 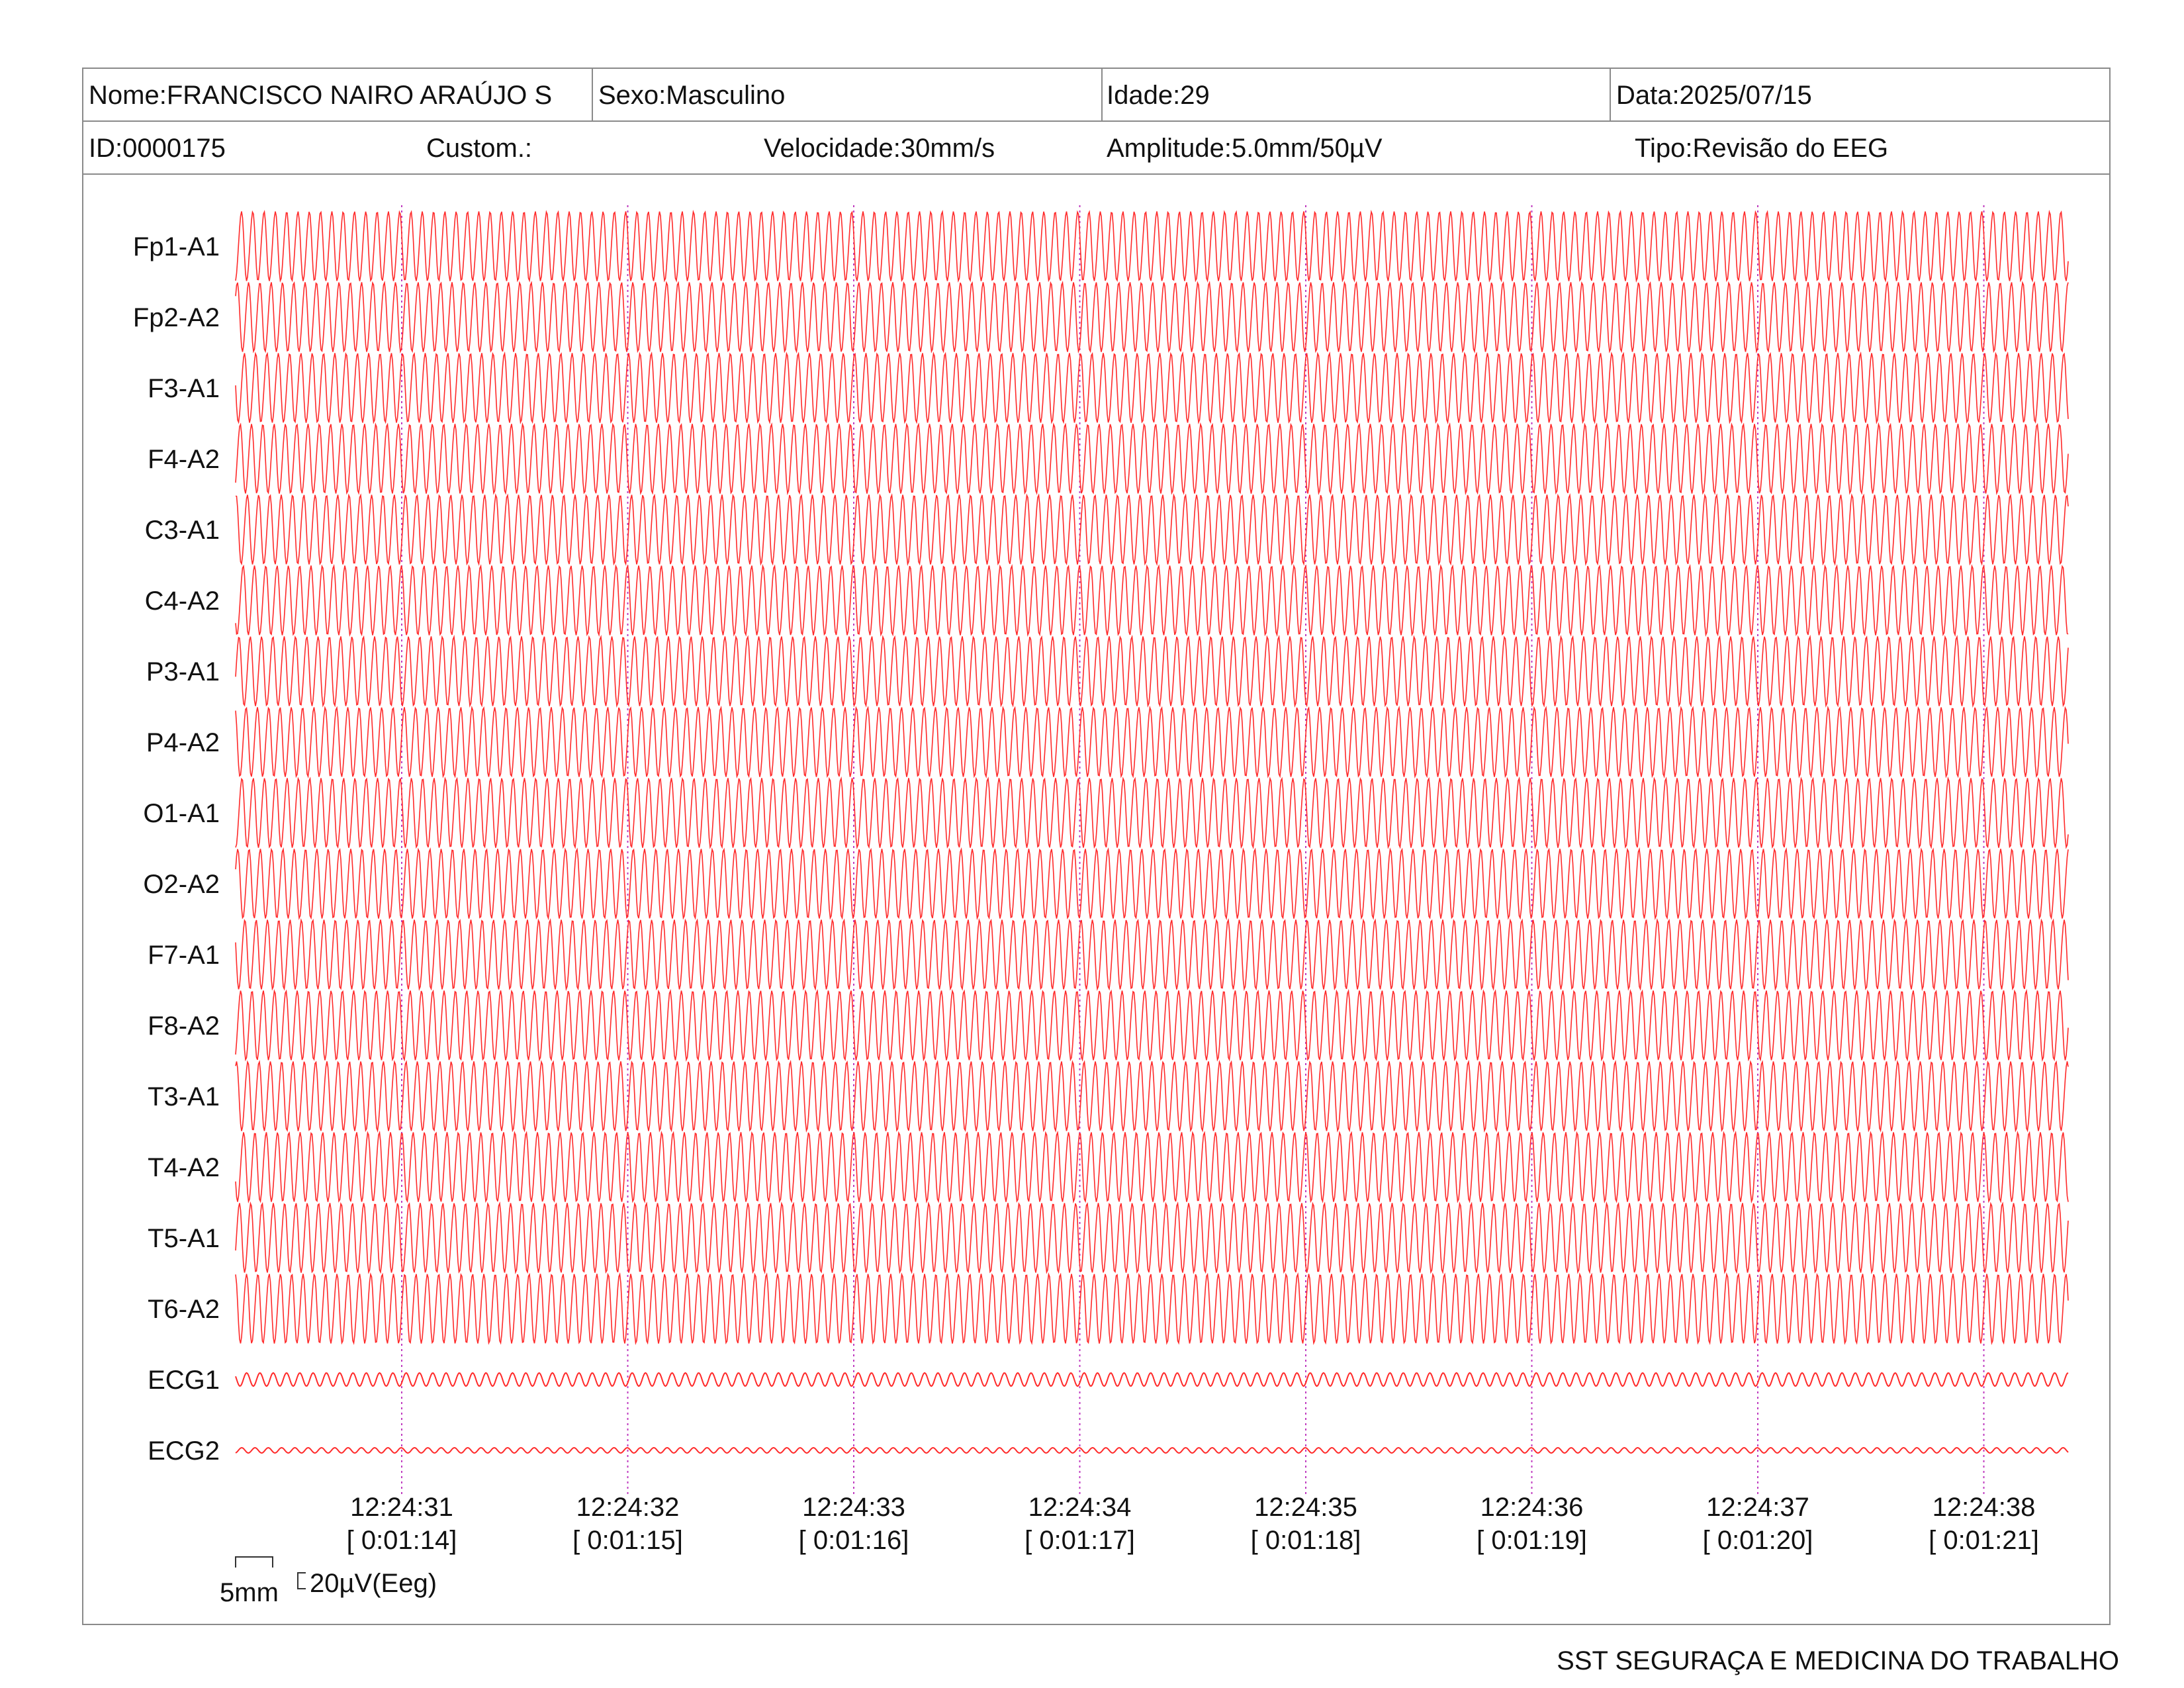 I want to click on patient-sex: Sexo:Masculino, so click(x=692, y=95).